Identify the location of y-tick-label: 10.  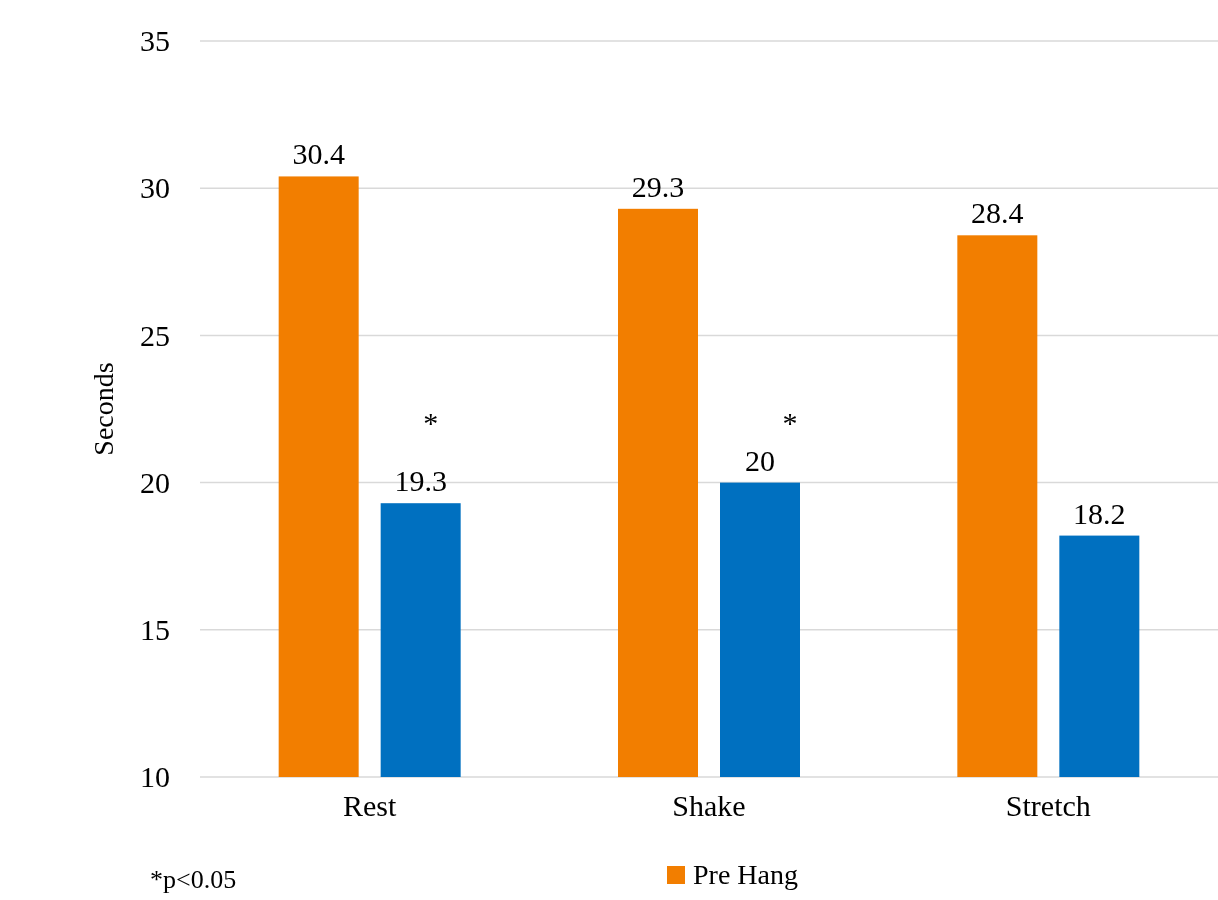
(155, 777).